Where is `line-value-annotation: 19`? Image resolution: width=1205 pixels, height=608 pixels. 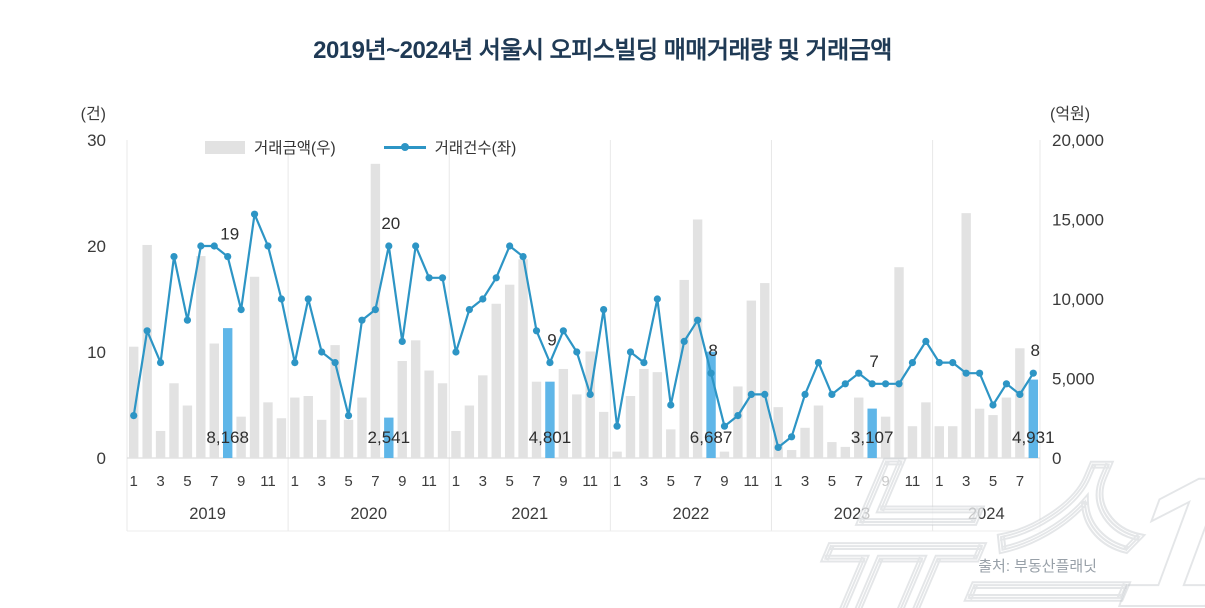
line-value-annotation: 19 is located at coordinates (229, 234).